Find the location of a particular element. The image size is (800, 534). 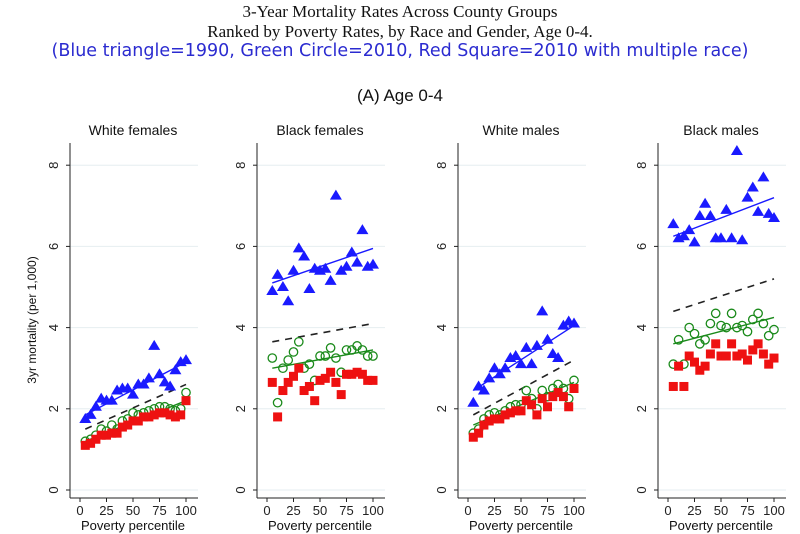

panel-title: Black males is located at coordinates (720, 130).